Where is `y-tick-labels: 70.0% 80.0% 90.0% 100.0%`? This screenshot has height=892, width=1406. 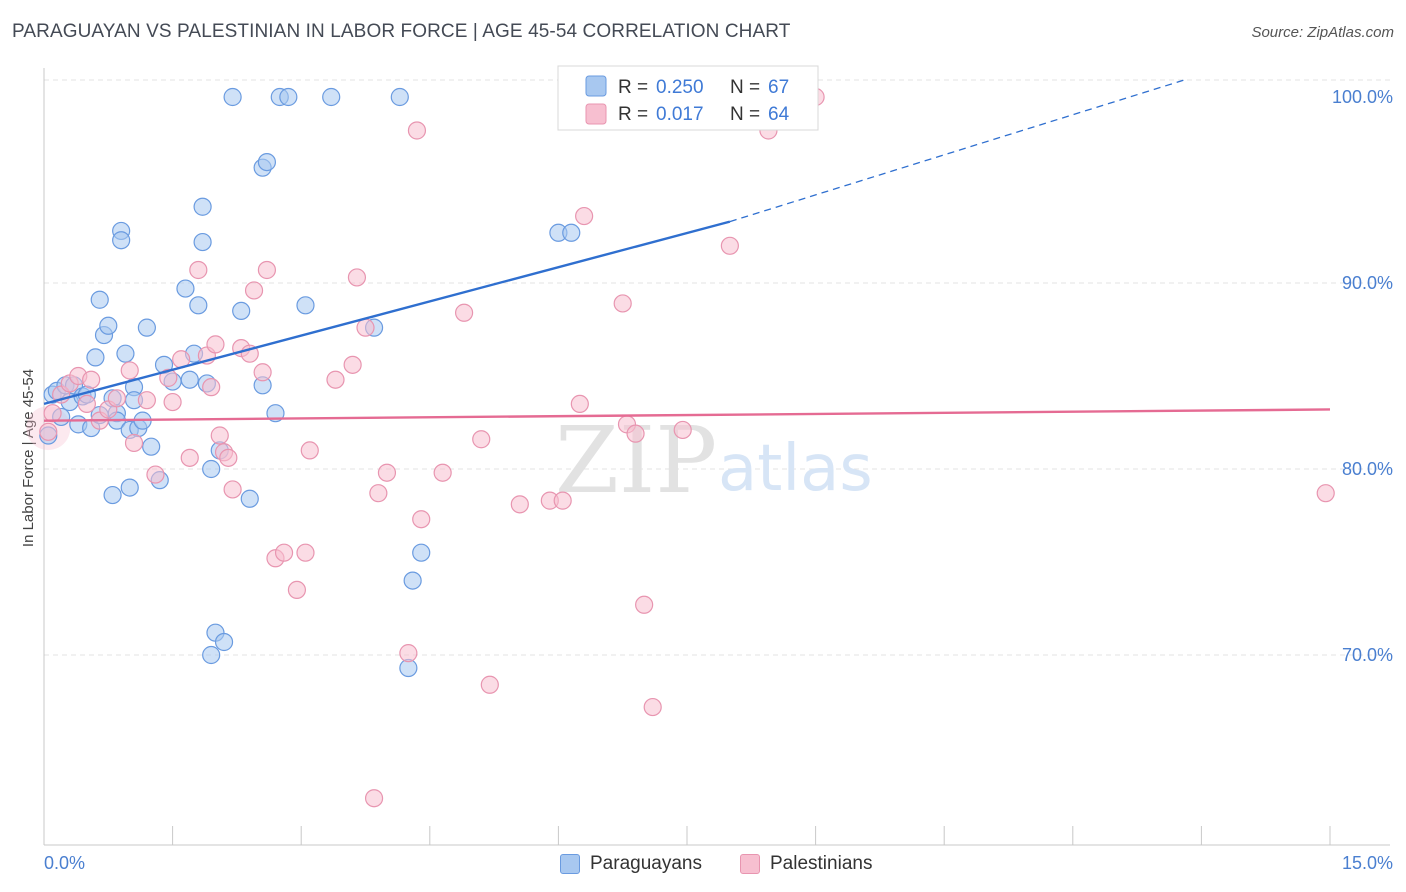
y-tick-labels: 70.0% 80.0% 90.0% 100.0% is located at coordinates (1362, 376).